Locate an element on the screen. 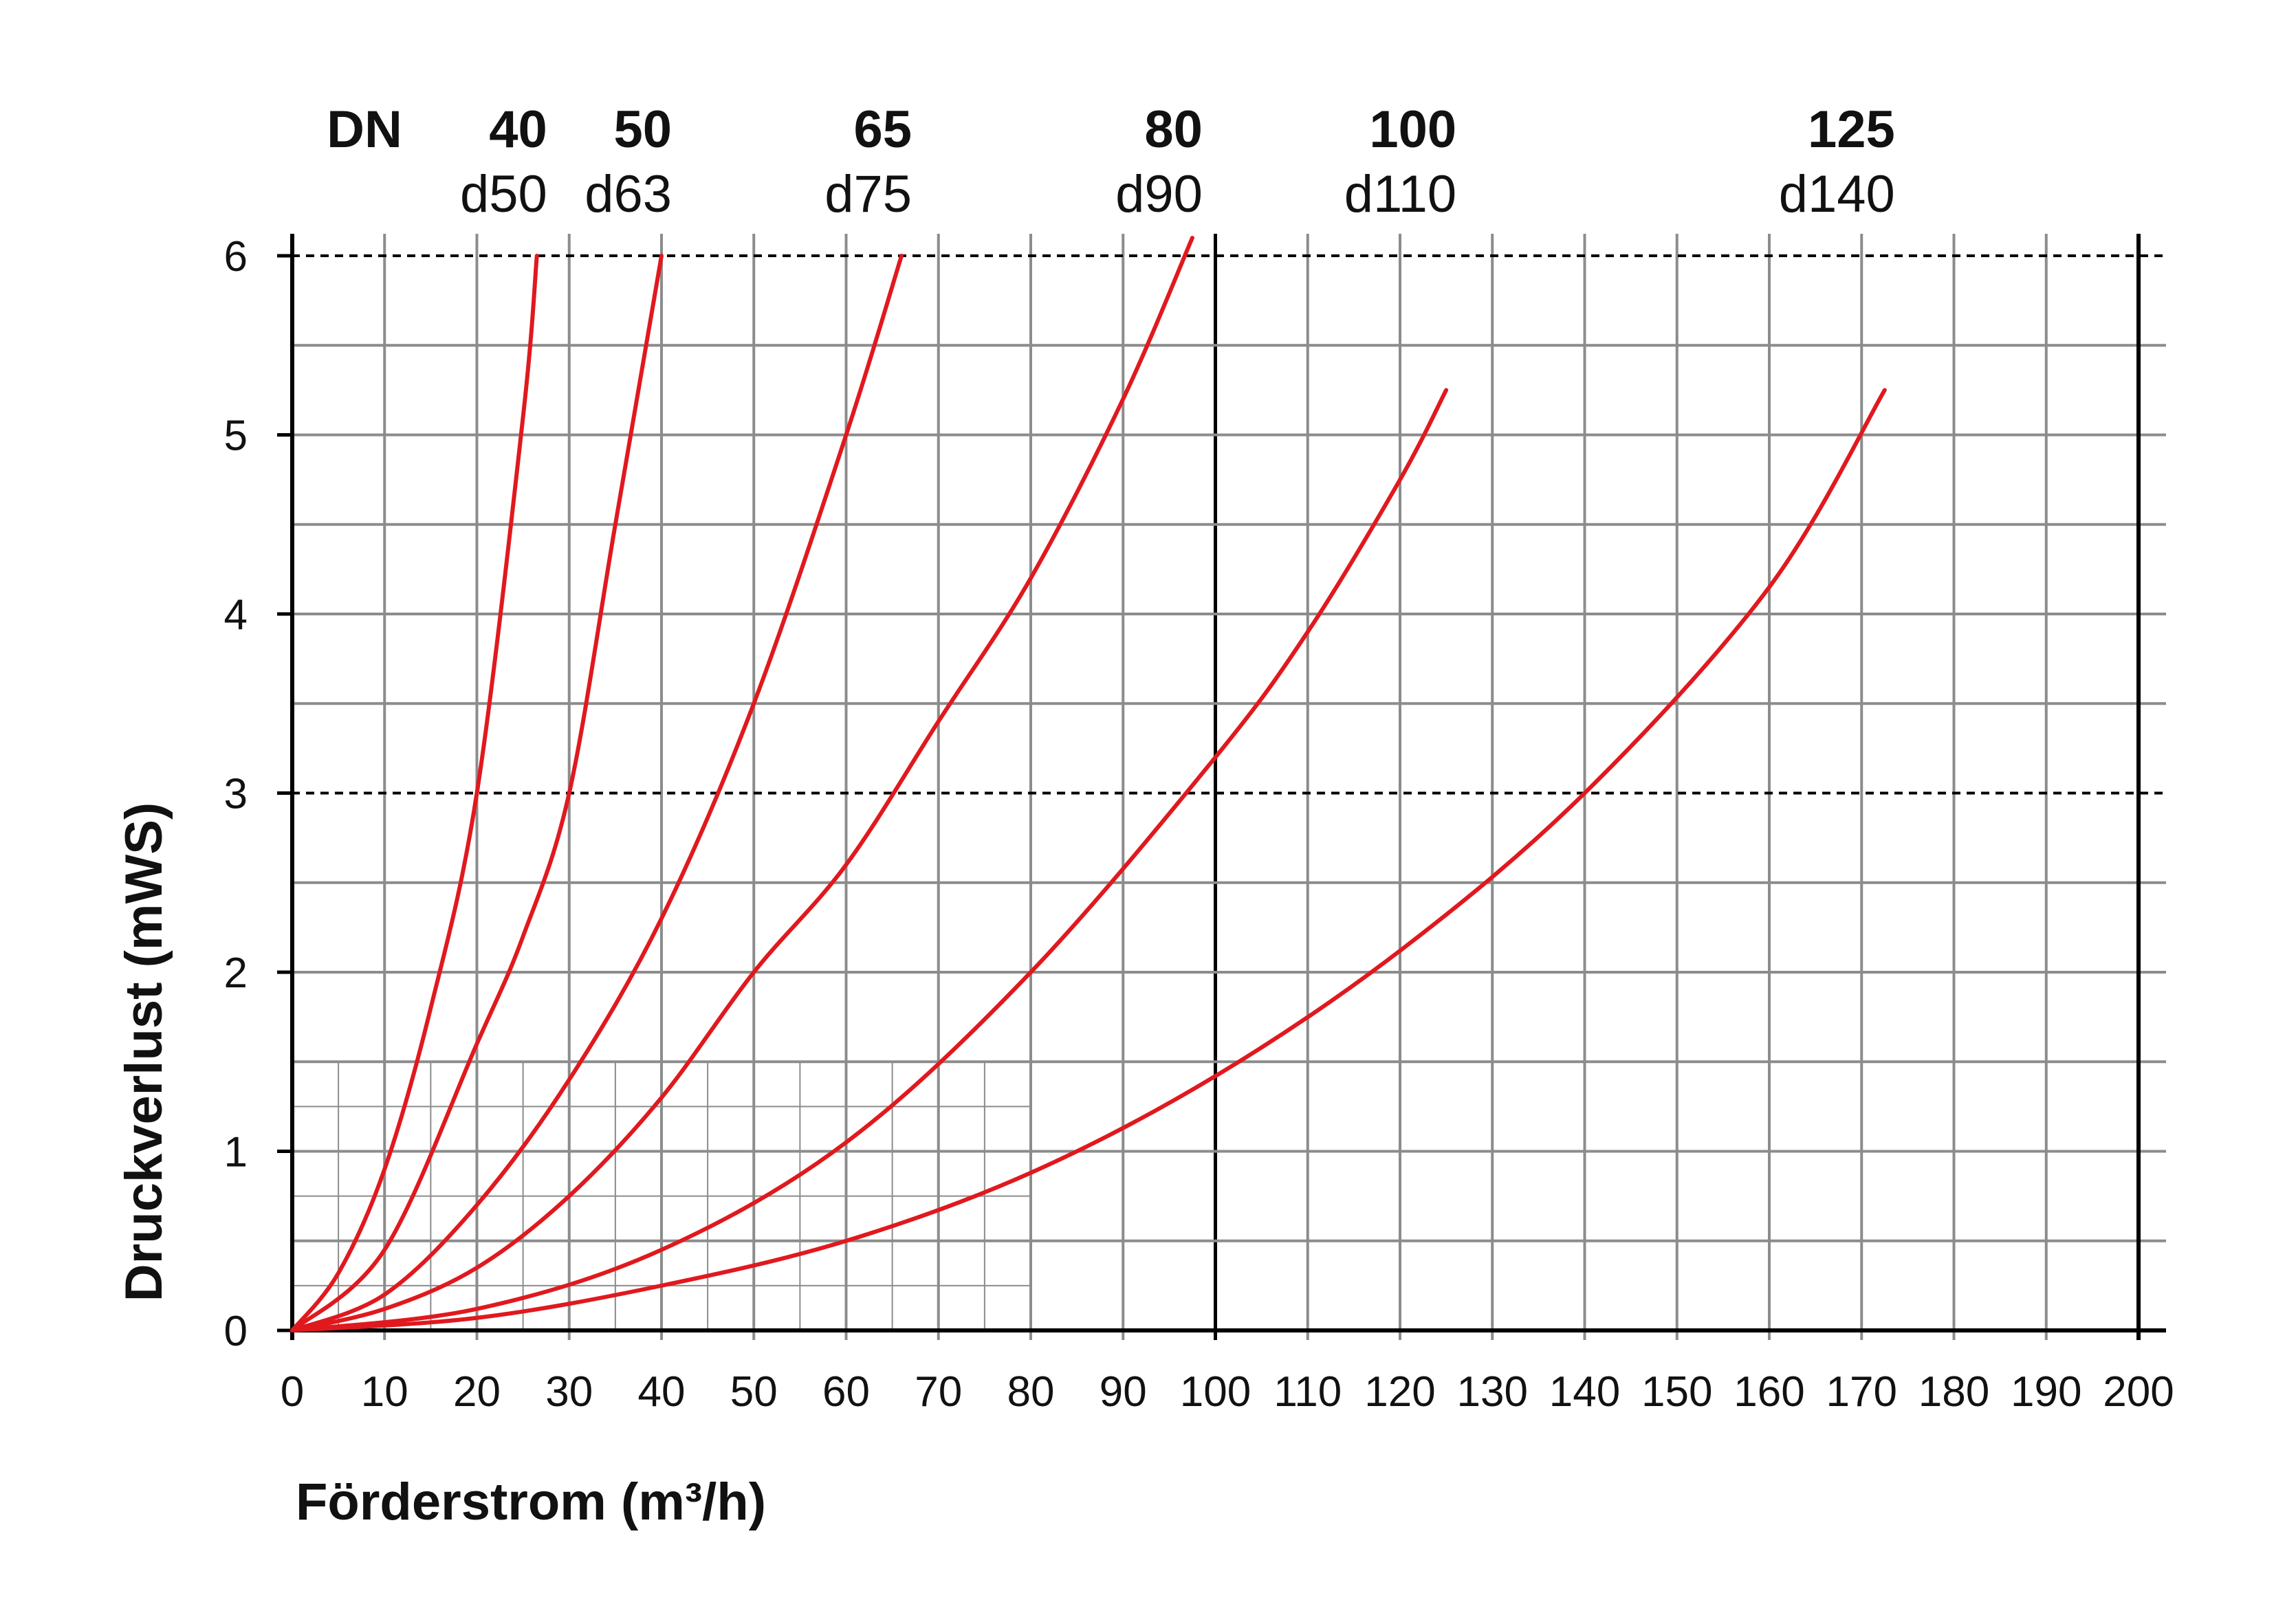 The image size is (2274, 1624). x-tick-label: 60 is located at coordinates (846, 1392).